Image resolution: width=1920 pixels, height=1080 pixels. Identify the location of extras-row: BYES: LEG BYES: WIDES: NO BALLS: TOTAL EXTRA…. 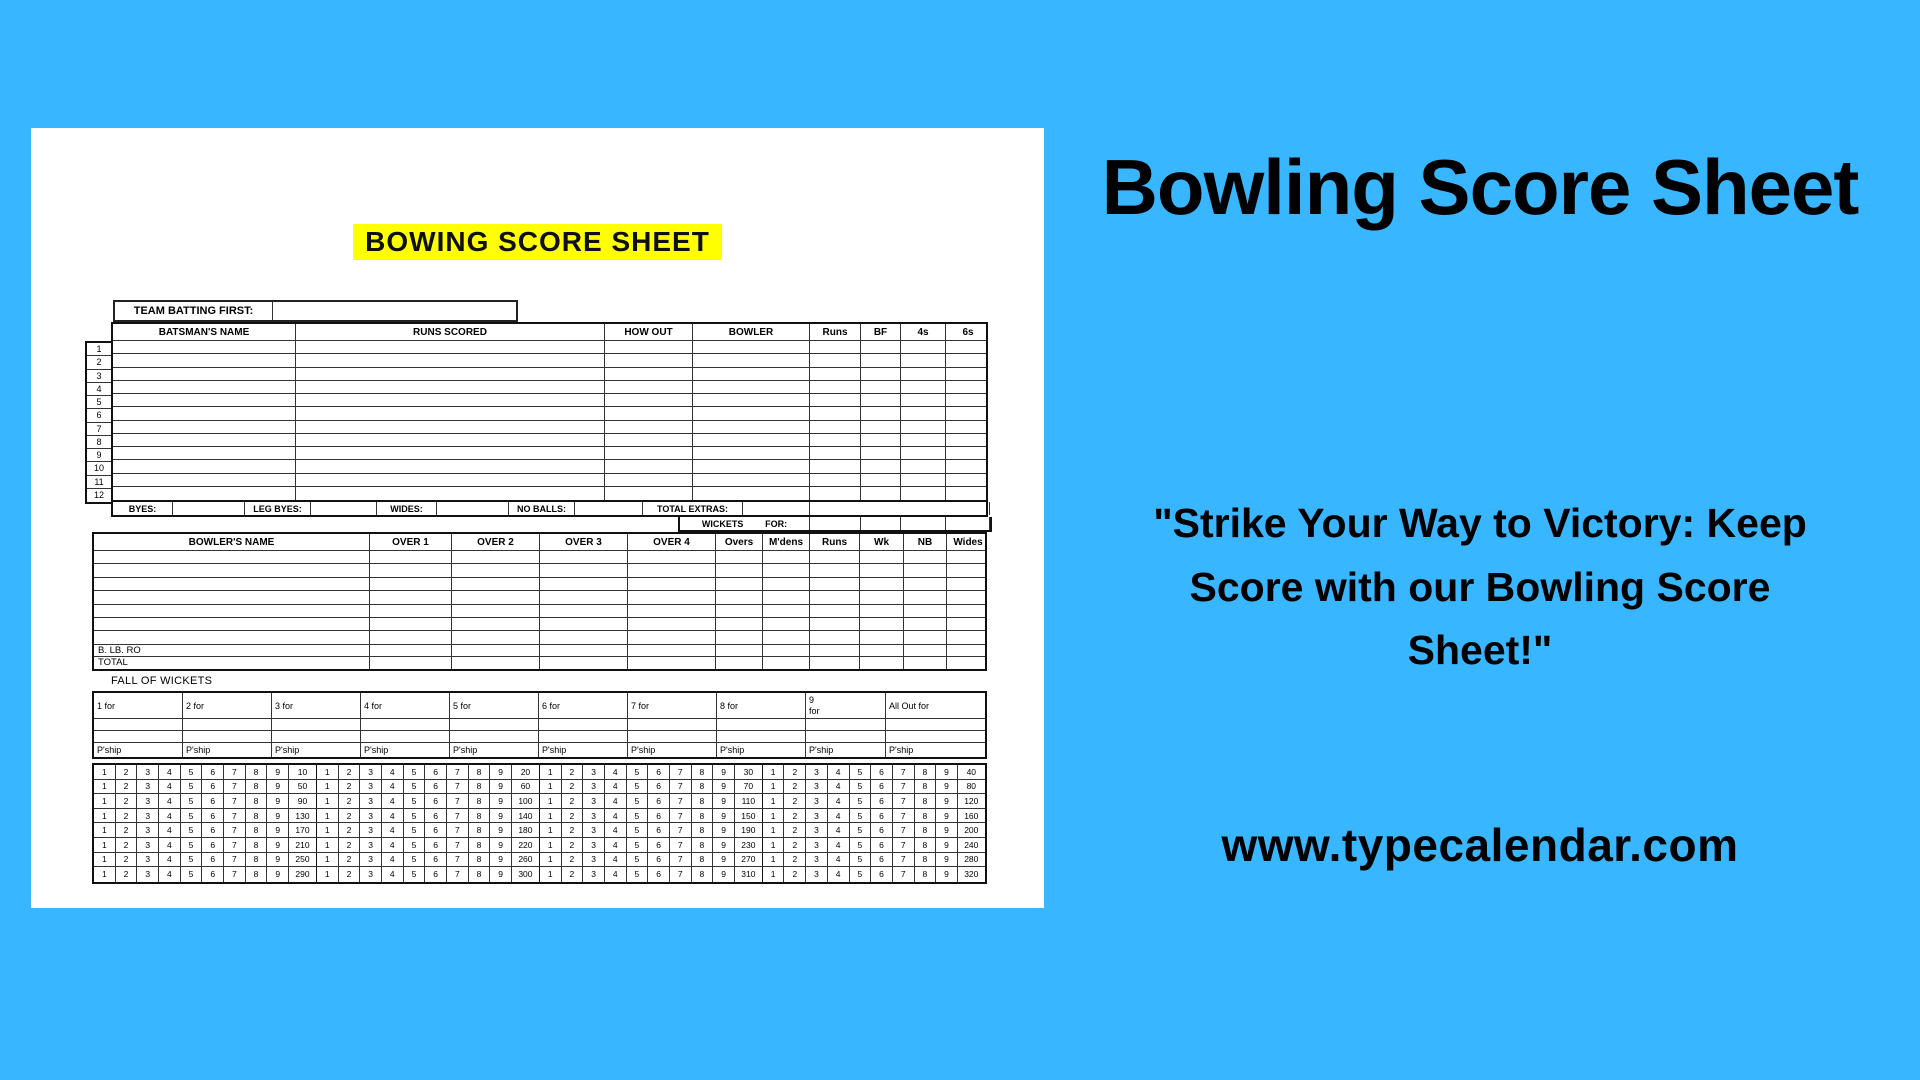
(550, 509).